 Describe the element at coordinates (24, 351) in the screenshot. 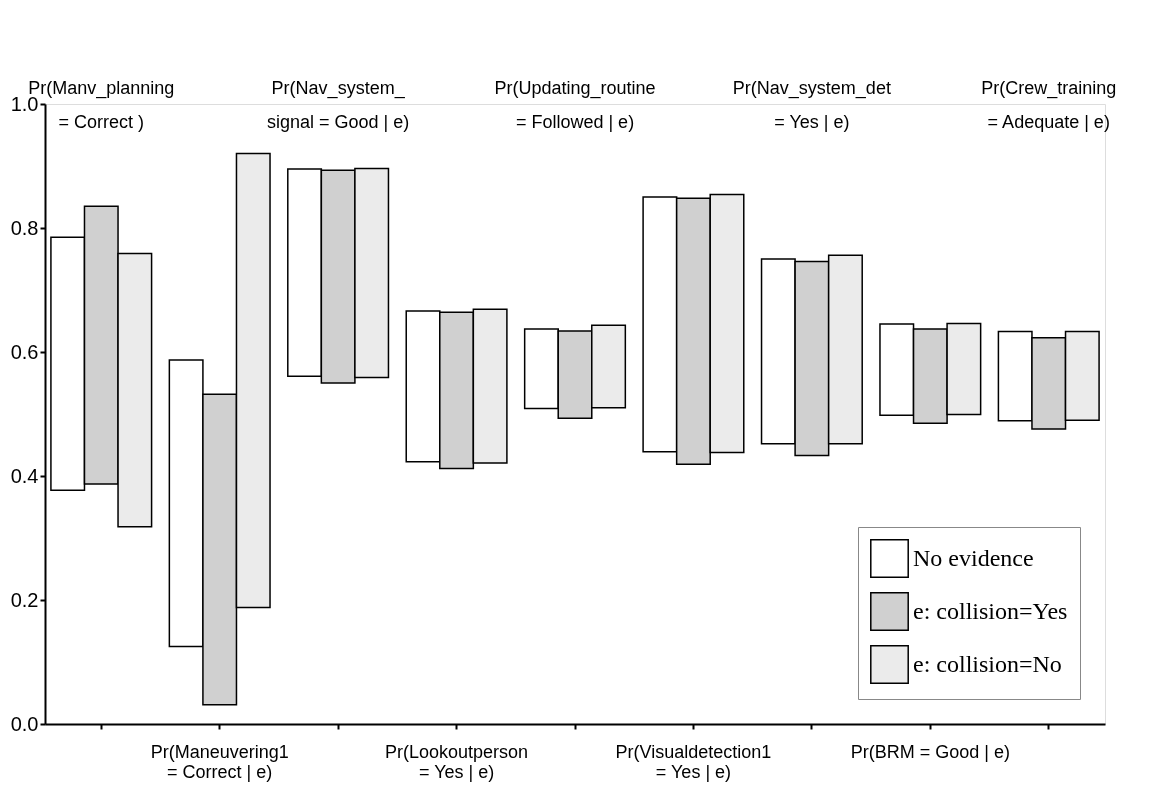

I see `y-tick-label: 0.6` at that location.